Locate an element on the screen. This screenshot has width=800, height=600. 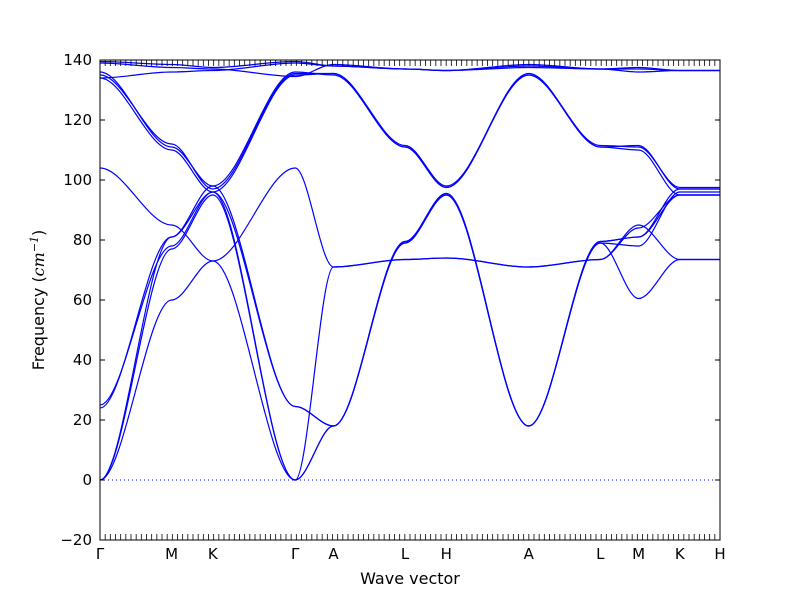
x-tick-label-6: L is located at coordinates (405, 554).